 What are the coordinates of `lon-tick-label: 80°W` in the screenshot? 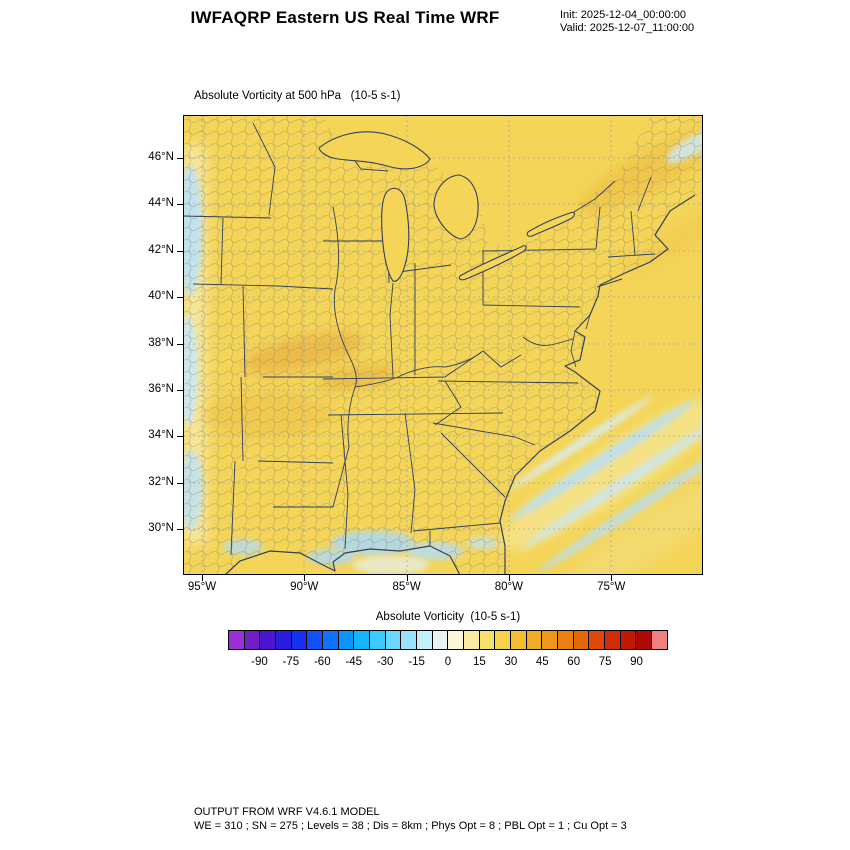 It's located at (509, 587).